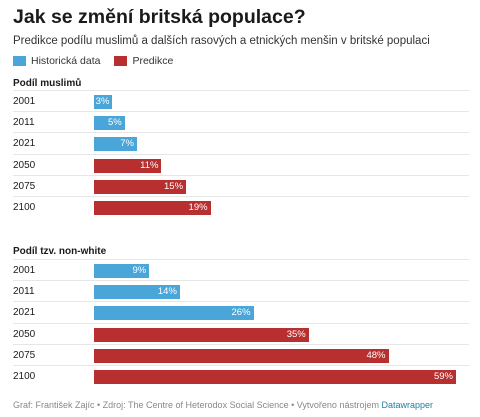 The width and height of the screenshot is (480, 417). What do you see at coordinates (66, 61) in the screenshot?
I see `legend-label-historical: Historická data` at bounding box center [66, 61].